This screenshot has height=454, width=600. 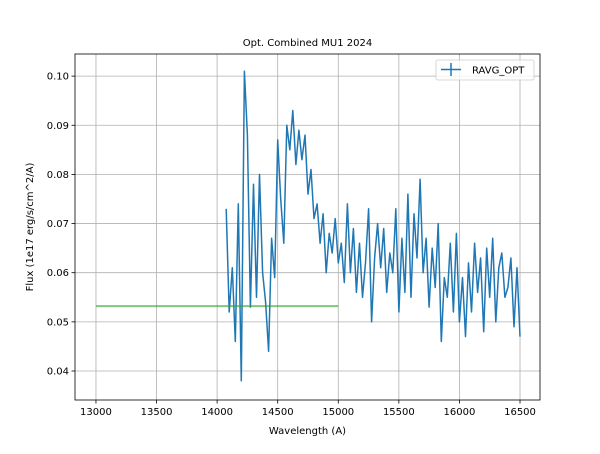 I want to click on y-tick-label: 0.08, so click(x=58, y=175).